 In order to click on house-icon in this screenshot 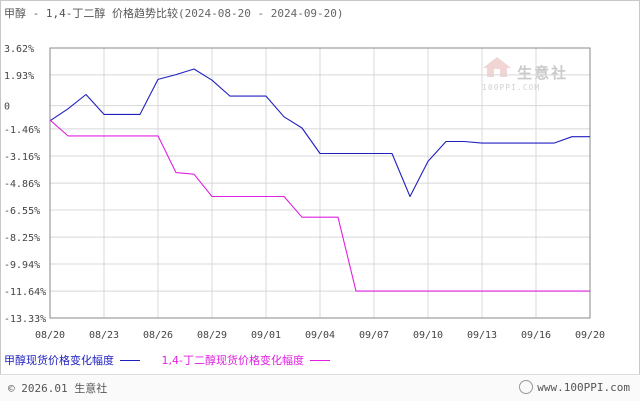, I will do `click(497, 67)`.